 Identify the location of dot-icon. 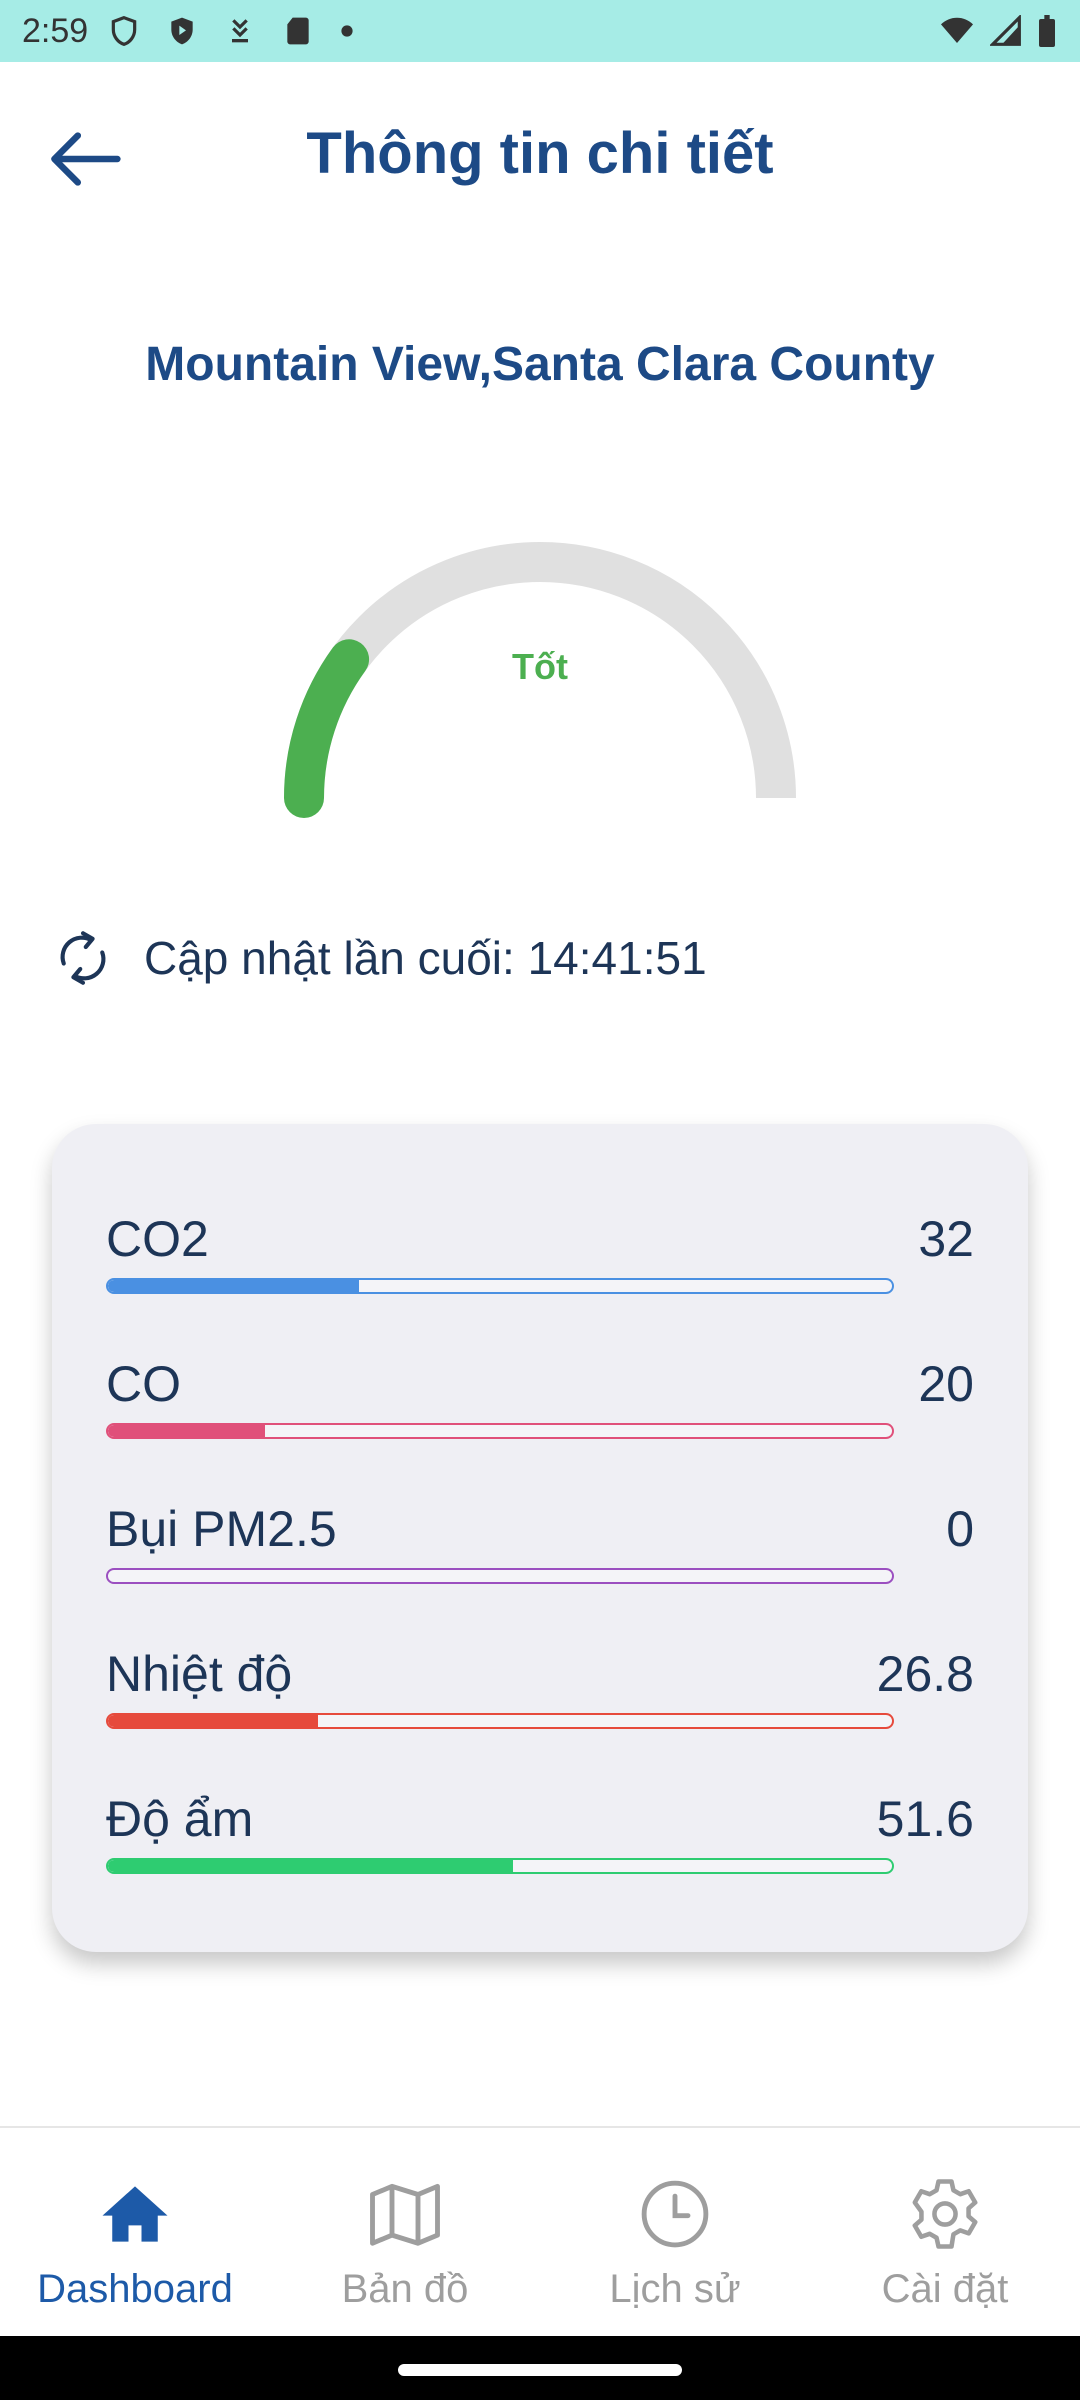
(347, 31).